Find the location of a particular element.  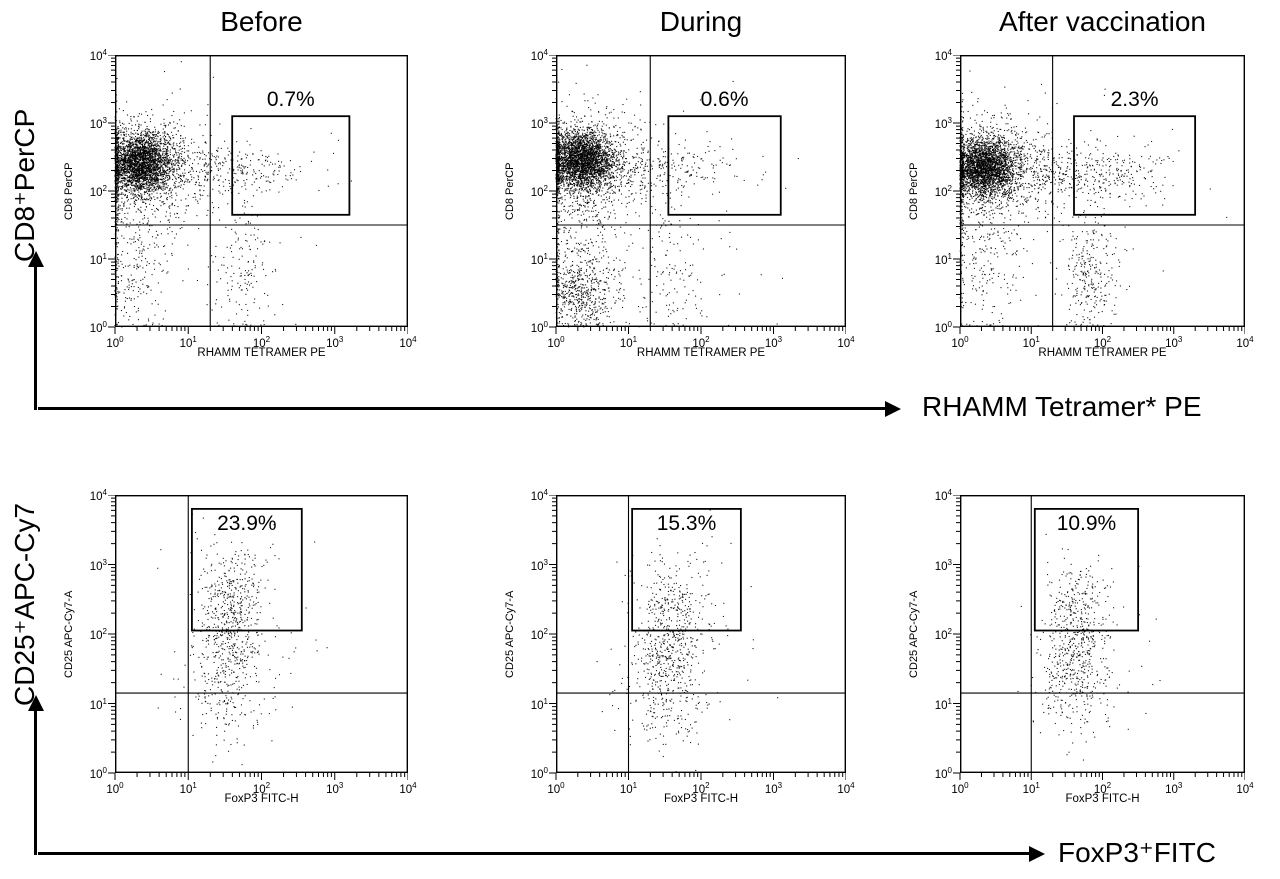

row1-x-axis-title: RHAMM Tetramer* PE is located at coordinates (1062, 406).